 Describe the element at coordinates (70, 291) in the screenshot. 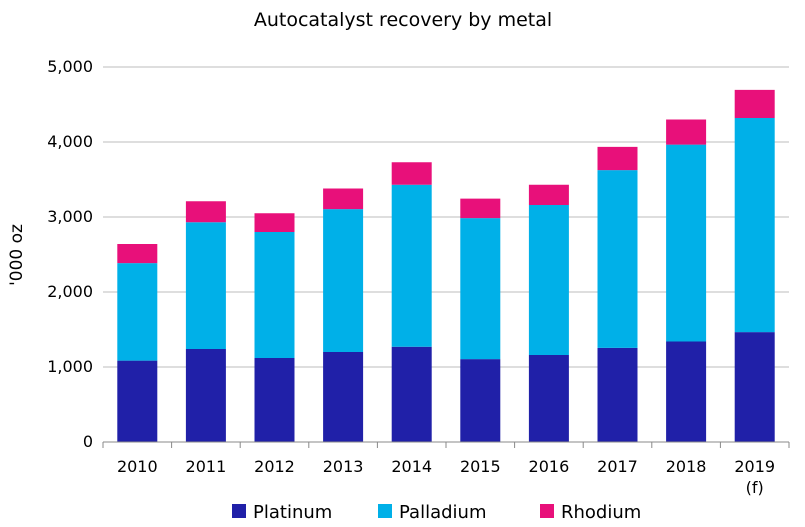

I see `y-tick-label: 2,000` at that location.